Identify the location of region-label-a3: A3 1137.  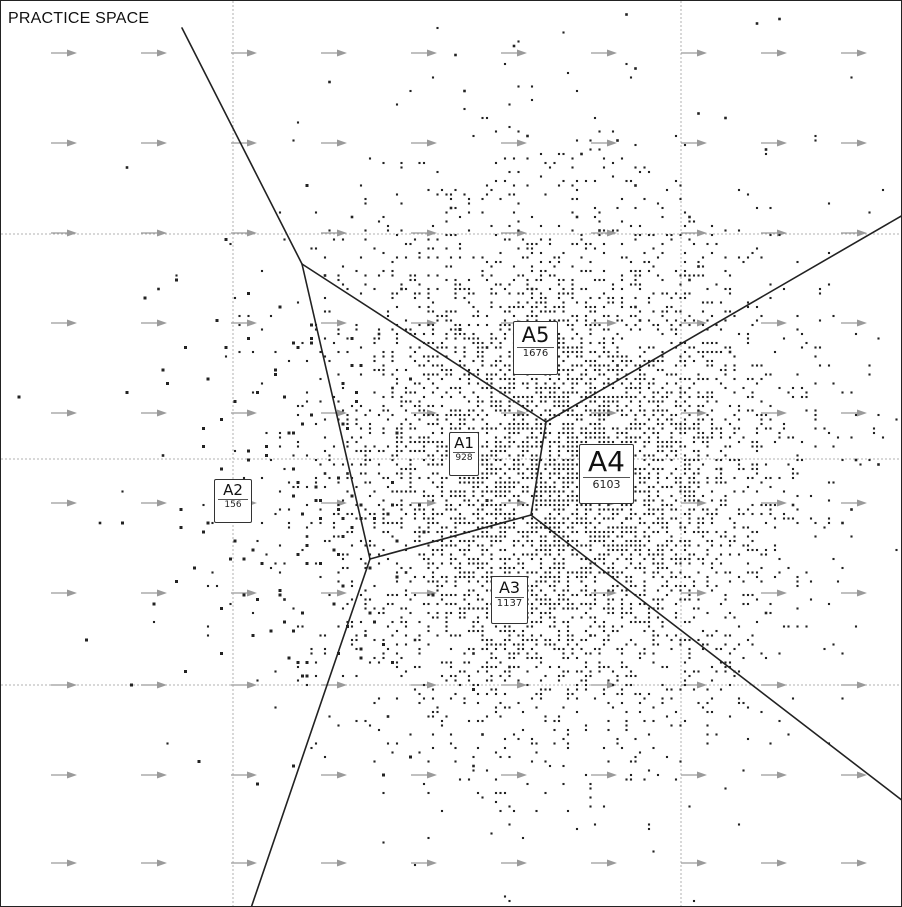
(509, 600).